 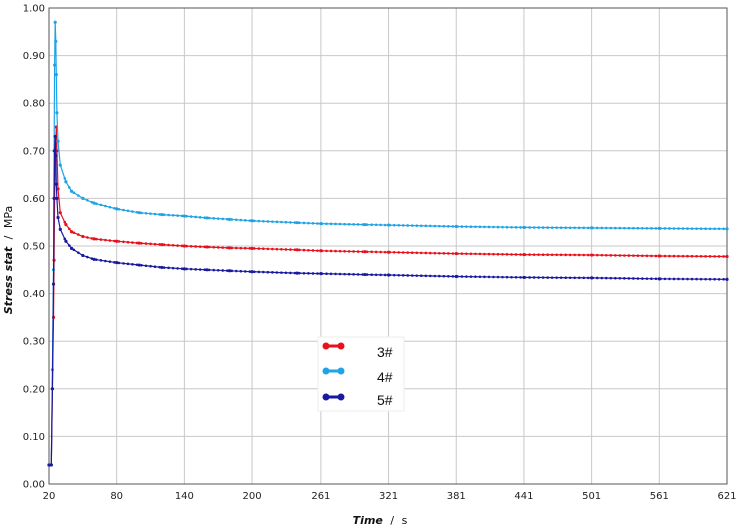 I want to click on x-tick-labels: 20 80 140 200 261 321 381 441 501 561 621, so click(x=390, y=496).